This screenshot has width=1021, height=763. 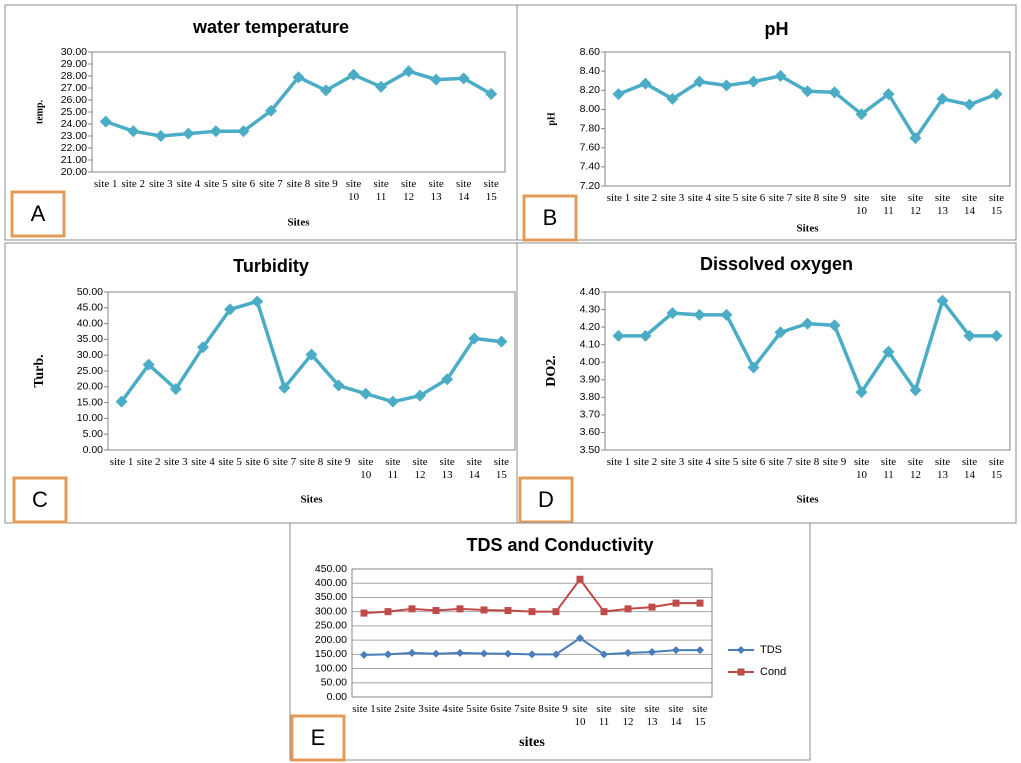 I want to click on y-tick-label: 450.00, so click(x=331, y=569).